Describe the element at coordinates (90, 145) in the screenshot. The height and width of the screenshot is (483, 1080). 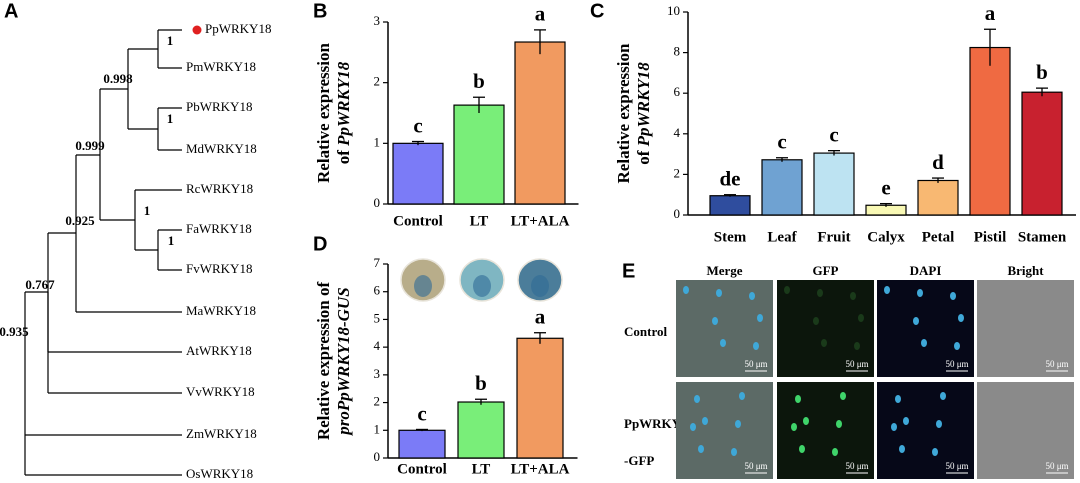
I see `support-value: 0.999` at that location.